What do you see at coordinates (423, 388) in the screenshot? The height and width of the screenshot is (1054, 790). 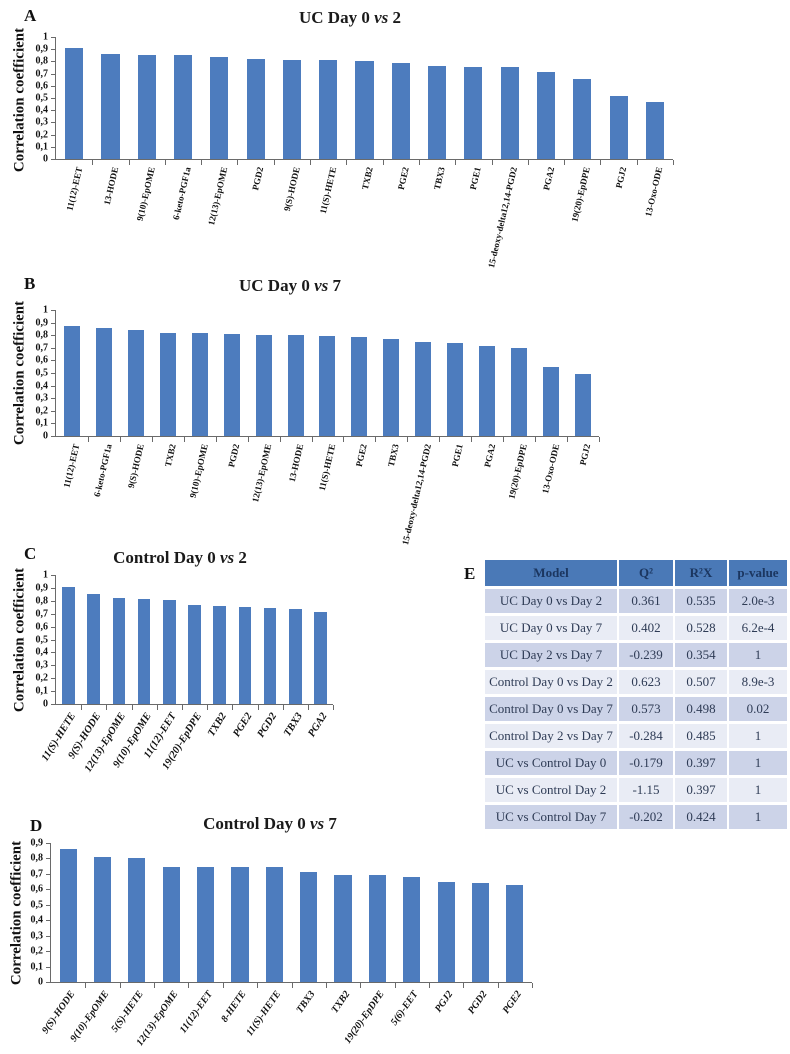 I see `bar-15-deoxy-delta12,14-PGD2` at bounding box center [423, 388].